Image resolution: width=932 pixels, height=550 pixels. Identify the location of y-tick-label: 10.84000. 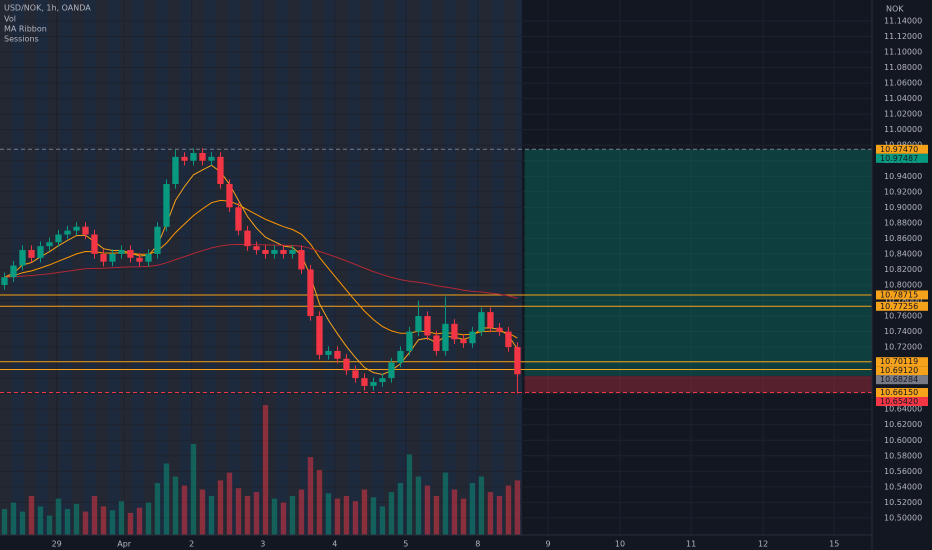
(903, 253).